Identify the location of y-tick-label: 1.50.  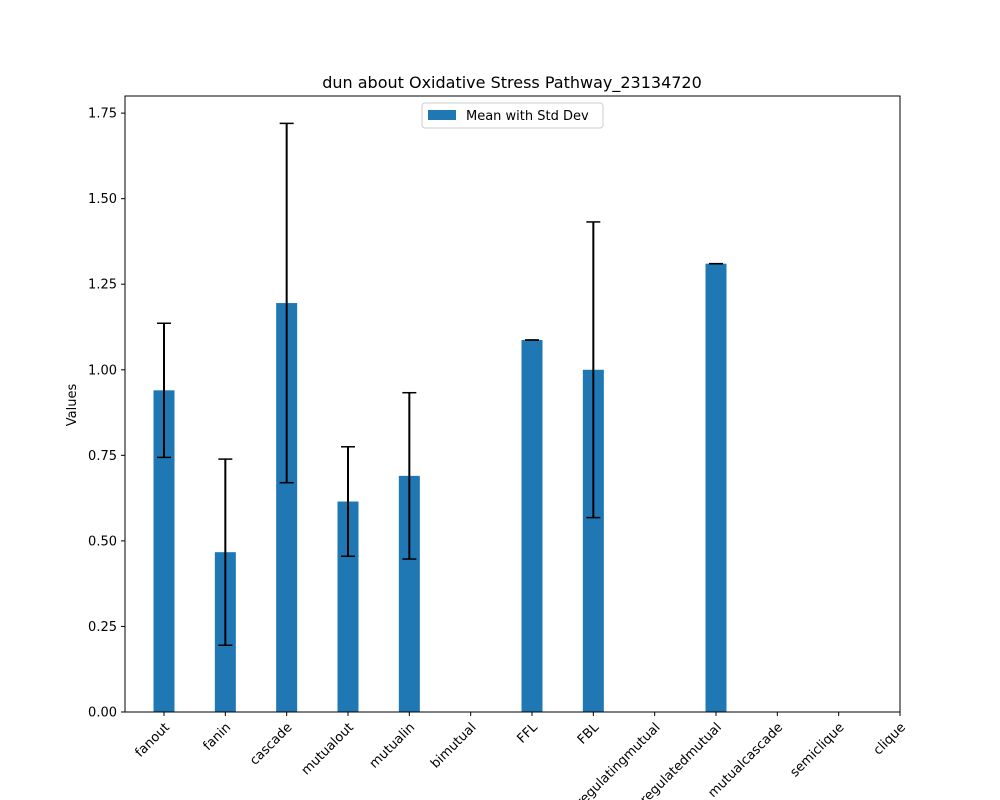
(102, 199).